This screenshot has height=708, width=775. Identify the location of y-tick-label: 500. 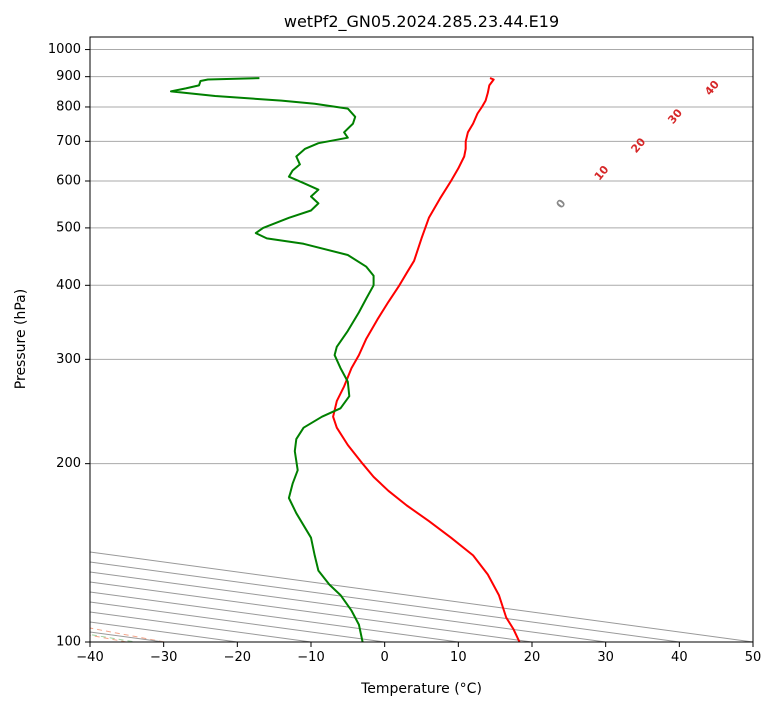
(68, 227).